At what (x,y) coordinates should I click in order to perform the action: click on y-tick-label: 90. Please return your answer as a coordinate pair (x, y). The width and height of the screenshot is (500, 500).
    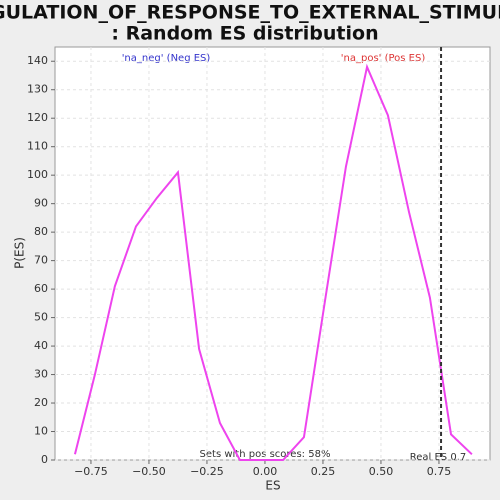
    Looking at the image, I should click on (41, 203).